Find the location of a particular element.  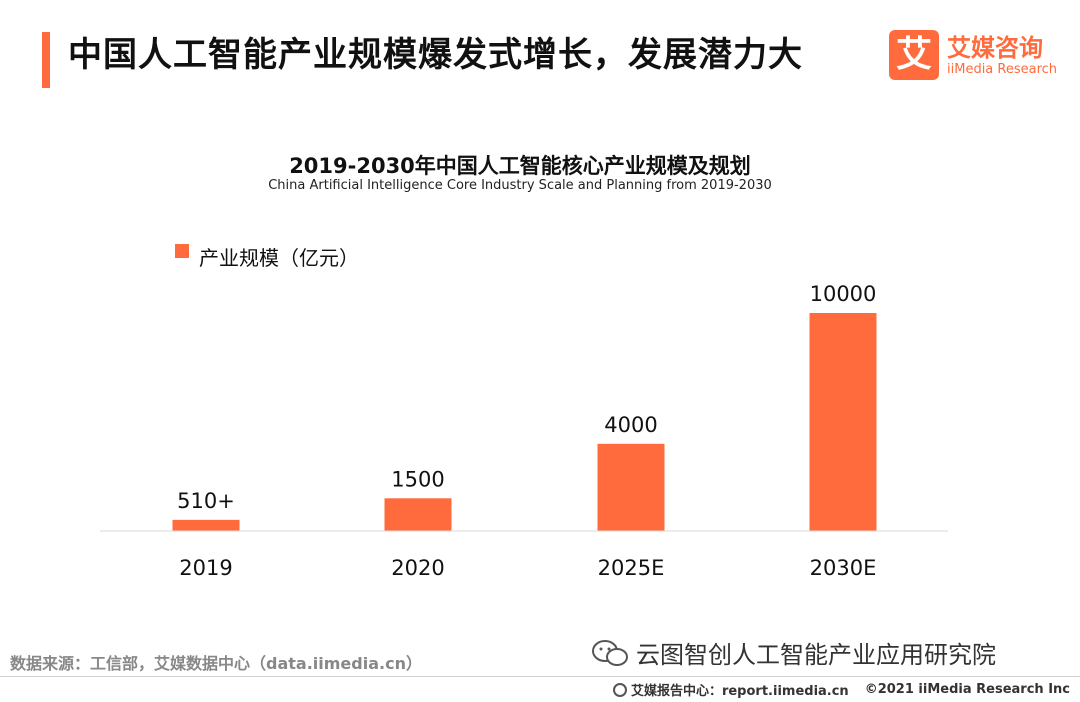

bar-2019 is located at coordinates (206, 525).